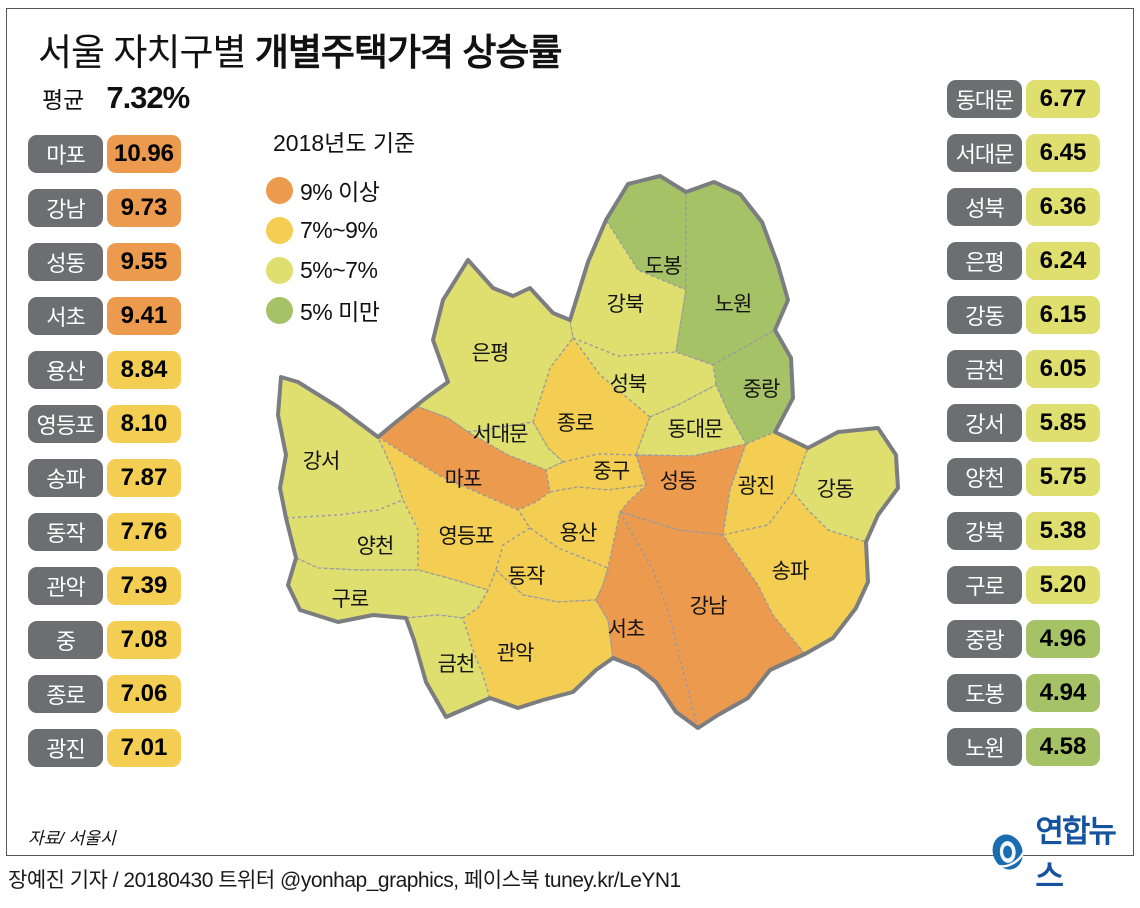 The image size is (1140, 908). I want to click on map-district-label: 성동, so click(678, 481).